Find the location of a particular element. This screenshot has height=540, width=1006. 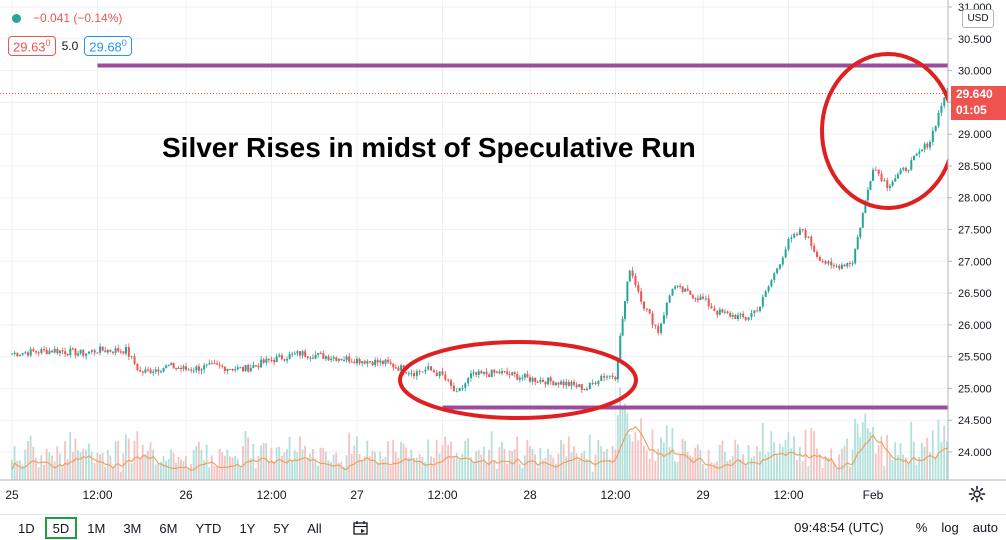

range-ytd: YTD is located at coordinates (208, 528).